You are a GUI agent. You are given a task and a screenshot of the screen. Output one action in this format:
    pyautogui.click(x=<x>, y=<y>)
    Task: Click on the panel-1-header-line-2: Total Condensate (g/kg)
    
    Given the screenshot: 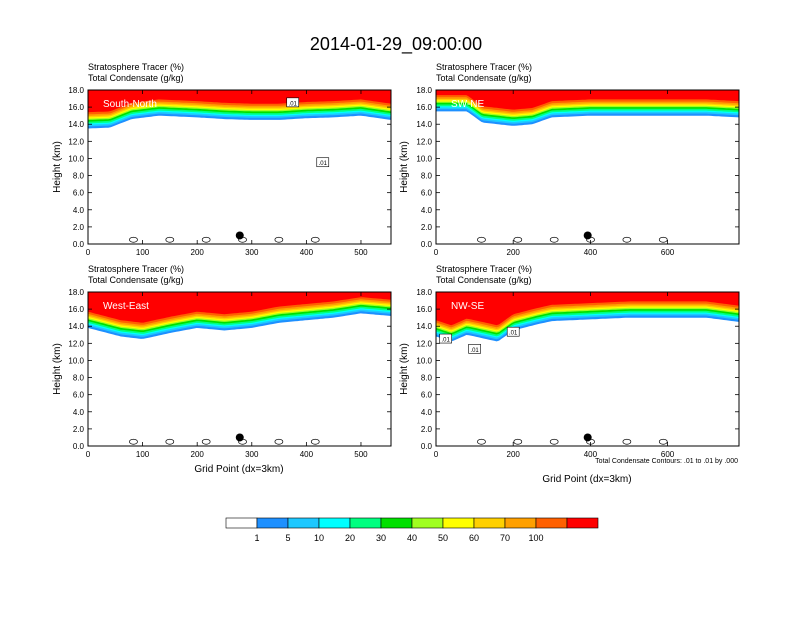 What is the action you would take?
    pyautogui.click(x=136, y=78)
    